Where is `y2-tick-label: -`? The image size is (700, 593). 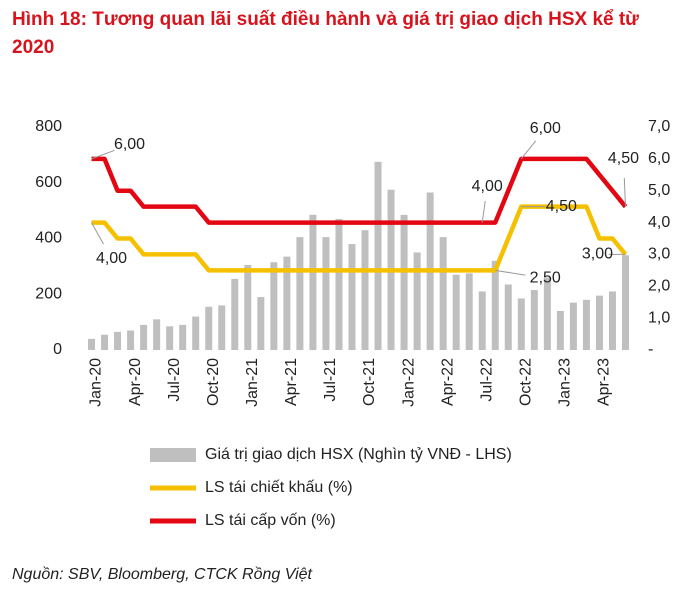 y2-tick-label: - is located at coordinates (650, 349).